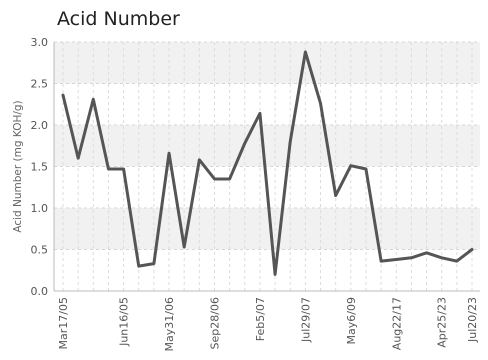  I want to click on y-tick-label: 1.5, so click(40, 167).